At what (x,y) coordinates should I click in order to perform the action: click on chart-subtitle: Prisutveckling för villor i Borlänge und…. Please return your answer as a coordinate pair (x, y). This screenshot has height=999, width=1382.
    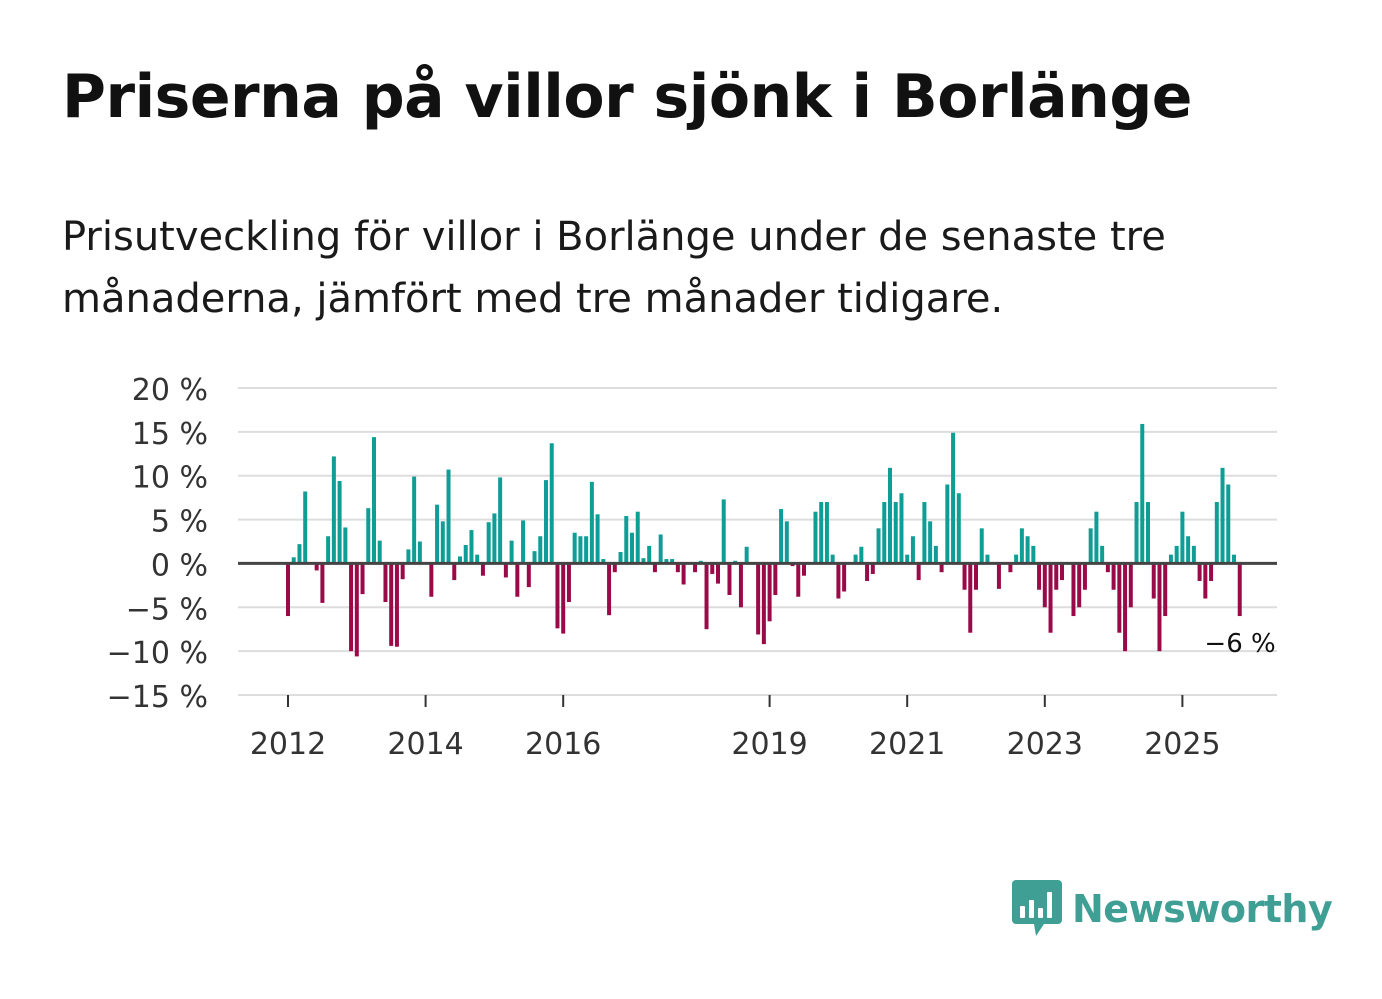
    Looking at the image, I should click on (614, 268).